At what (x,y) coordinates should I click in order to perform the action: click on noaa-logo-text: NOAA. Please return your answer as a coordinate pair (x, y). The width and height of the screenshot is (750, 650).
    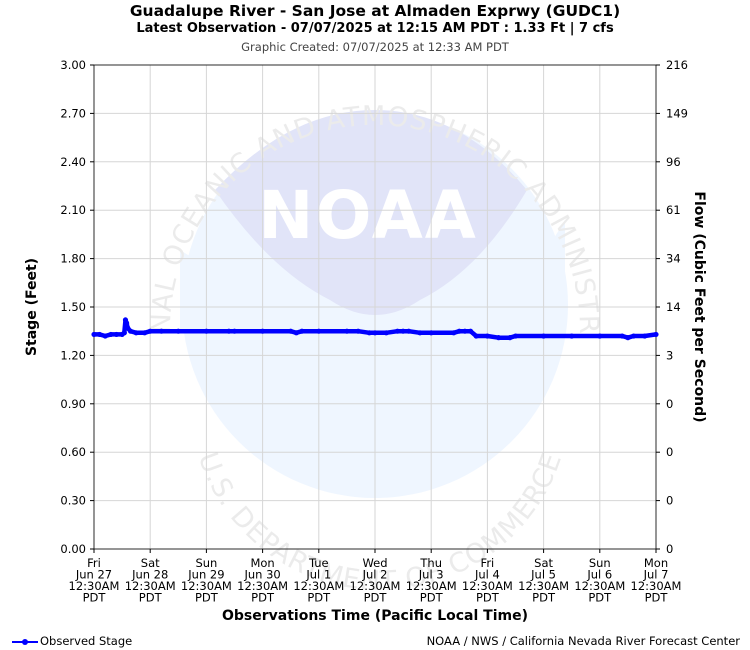
    Looking at the image, I should click on (368, 215).